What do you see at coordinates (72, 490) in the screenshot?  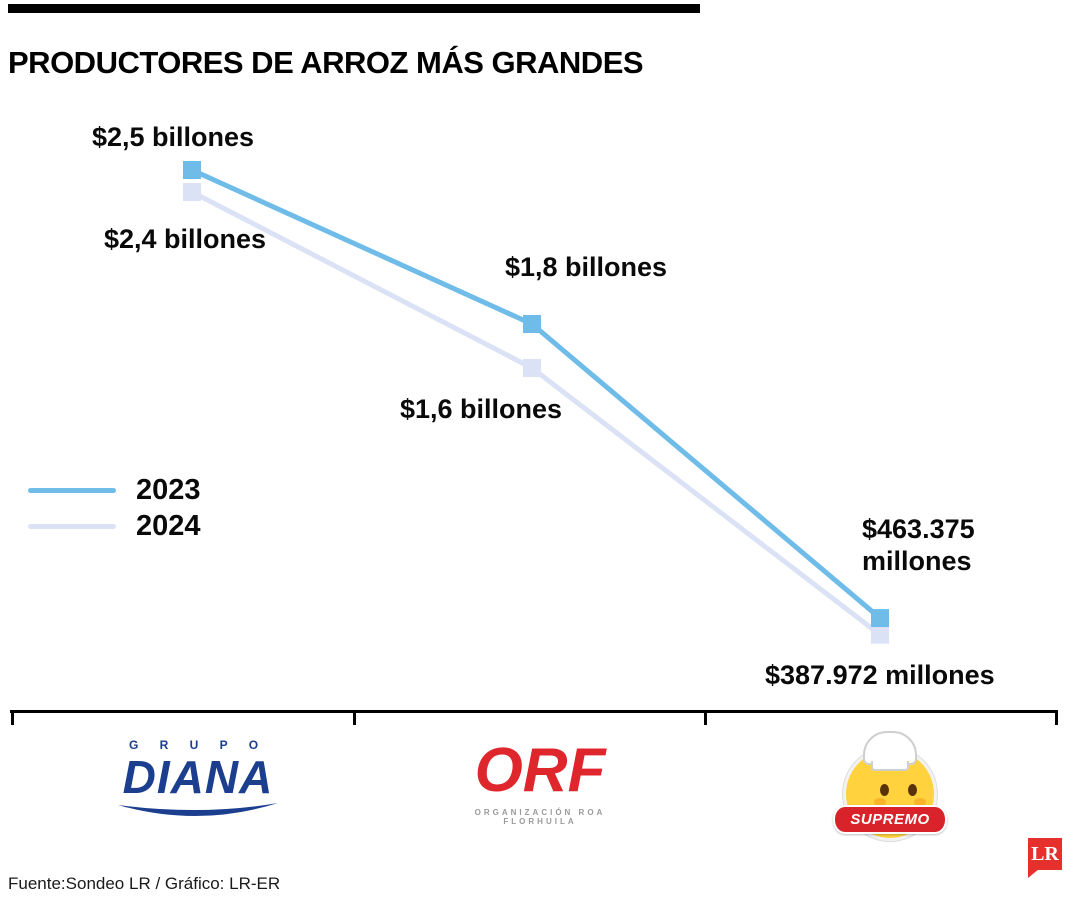 I see `legend-swatch-2023` at bounding box center [72, 490].